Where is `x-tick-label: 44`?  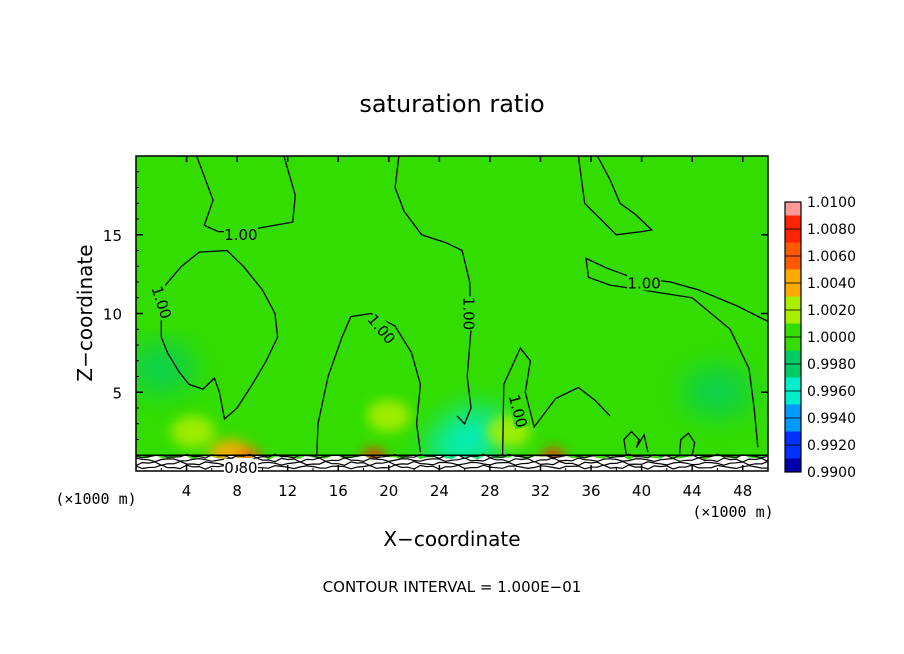 x-tick-label: 44 is located at coordinates (692, 491).